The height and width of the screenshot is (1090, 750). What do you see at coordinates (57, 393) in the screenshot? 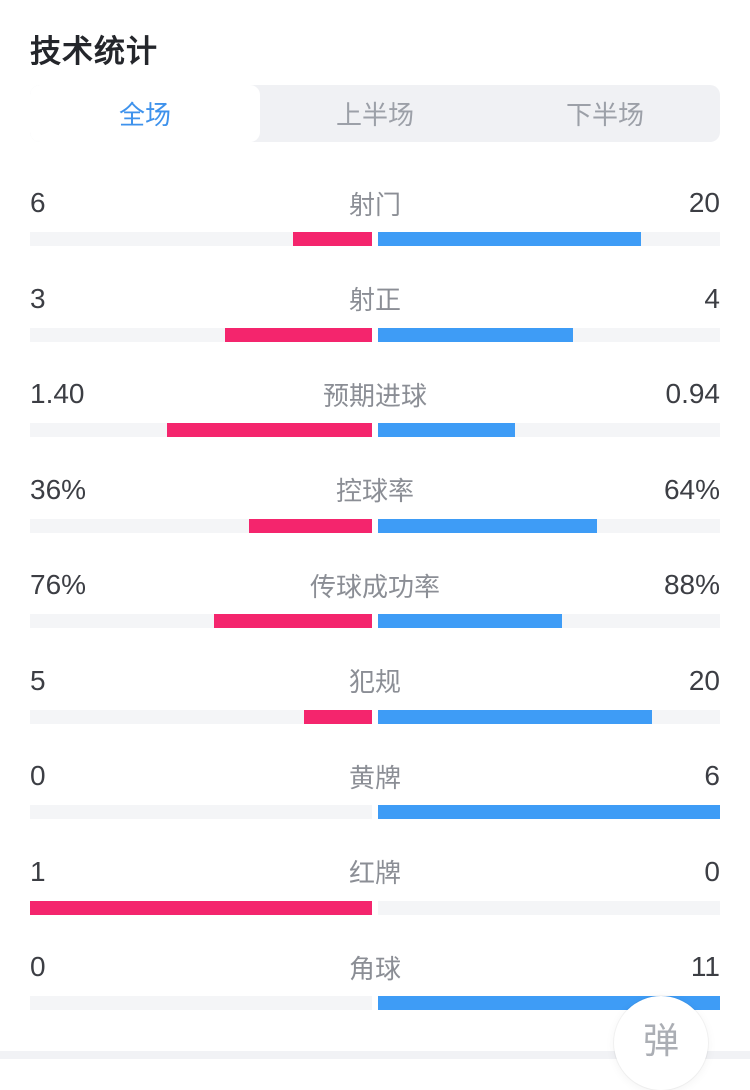
I see `home-value: 1.40` at bounding box center [57, 393].